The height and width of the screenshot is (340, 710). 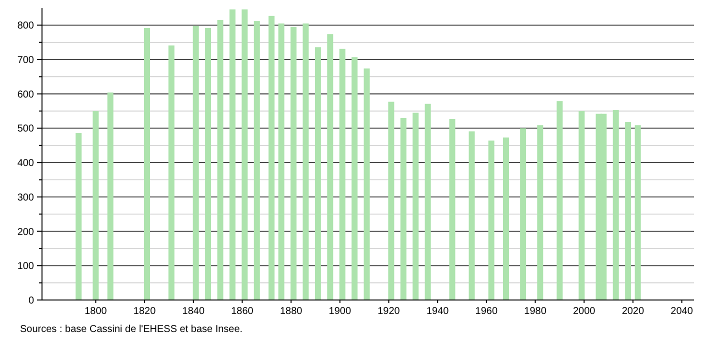 I want to click on x-tick-label: 2040, so click(x=682, y=311).